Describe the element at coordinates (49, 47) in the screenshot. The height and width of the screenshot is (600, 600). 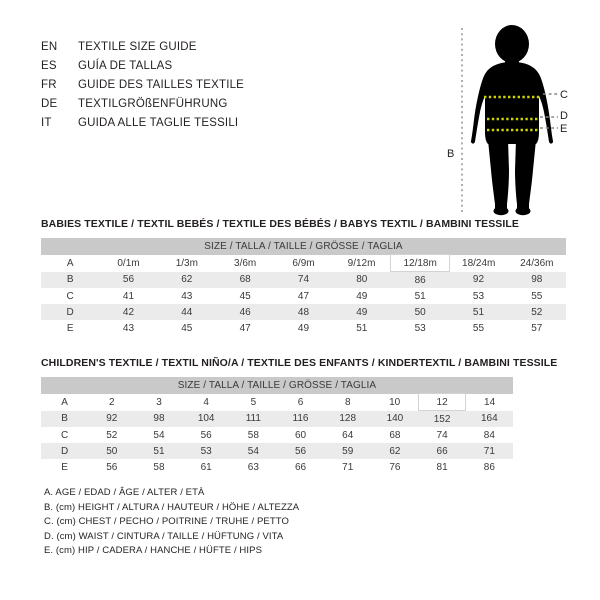
I see `language-code: EN` at that location.